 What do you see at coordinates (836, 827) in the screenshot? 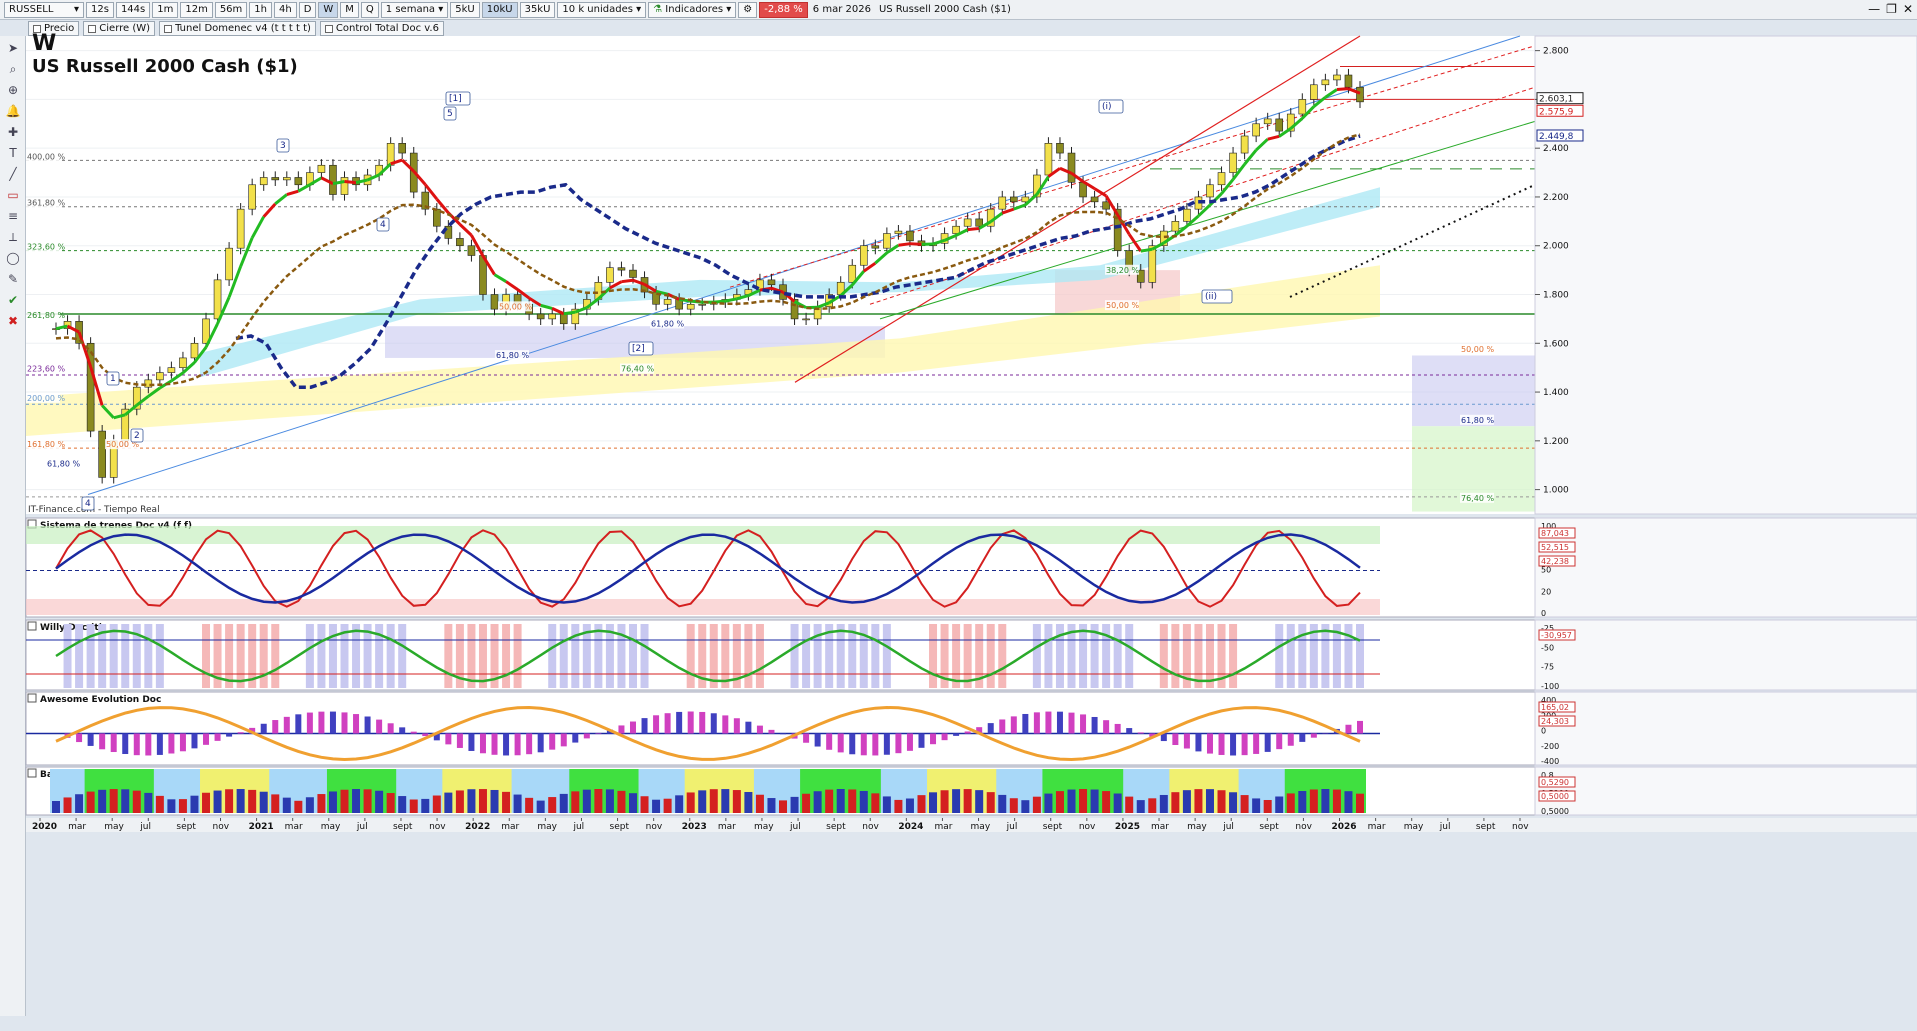
I see `time-tick-label: sept` at bounding box center [836, 827].